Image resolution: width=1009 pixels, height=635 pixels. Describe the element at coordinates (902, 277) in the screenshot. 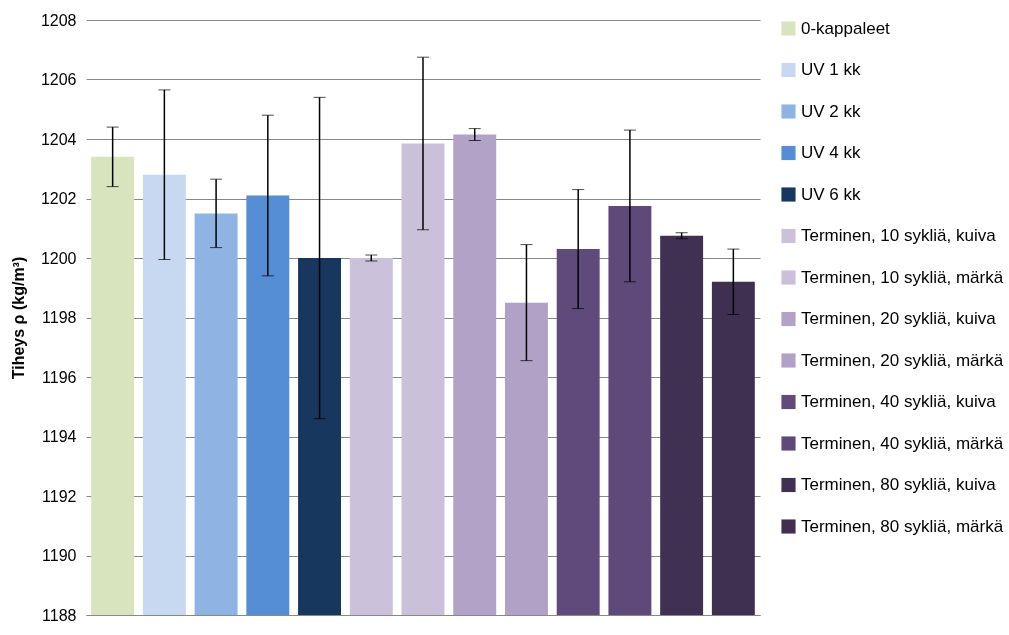

I see `legend-label: Terminen, 10 sykliä, märkä` at that location.